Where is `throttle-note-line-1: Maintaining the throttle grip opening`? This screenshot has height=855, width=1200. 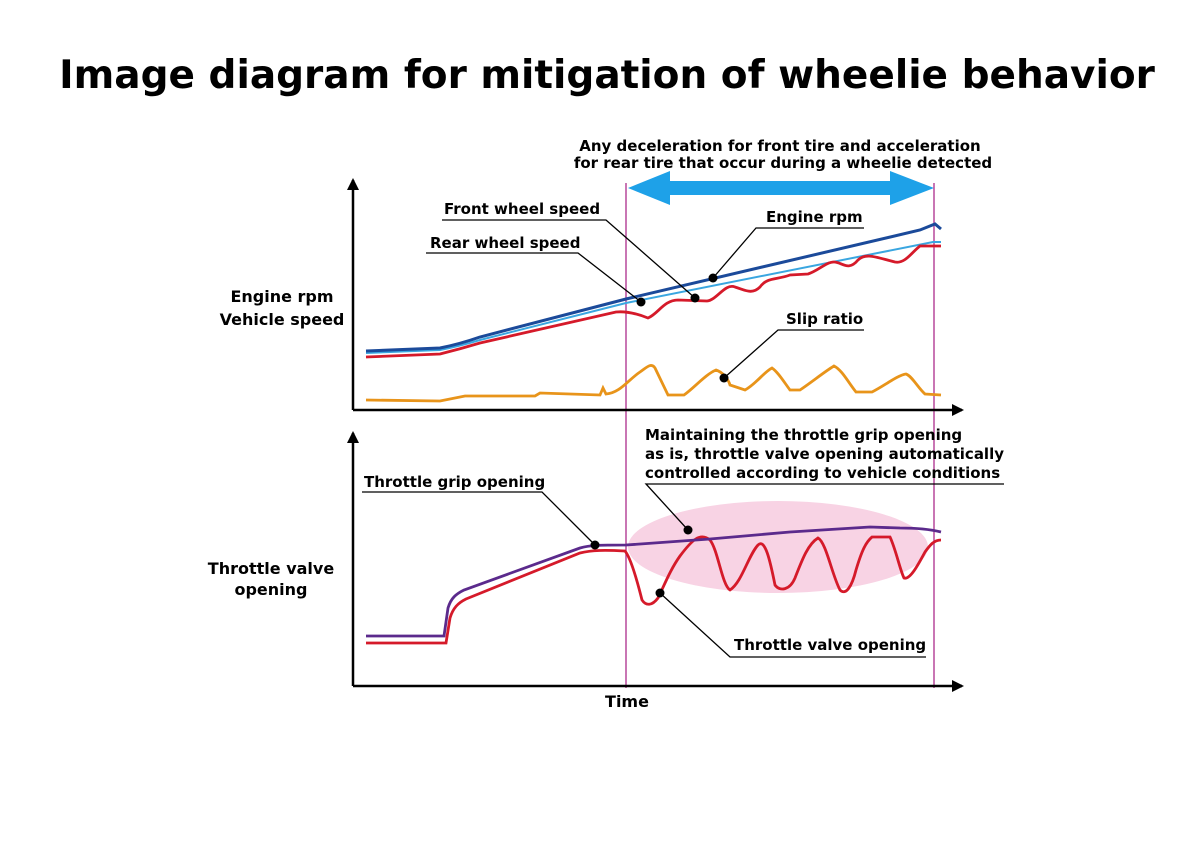 throttle-note-line-1: Maintaining the throttle grip opening is located at coordinates (803, 435).